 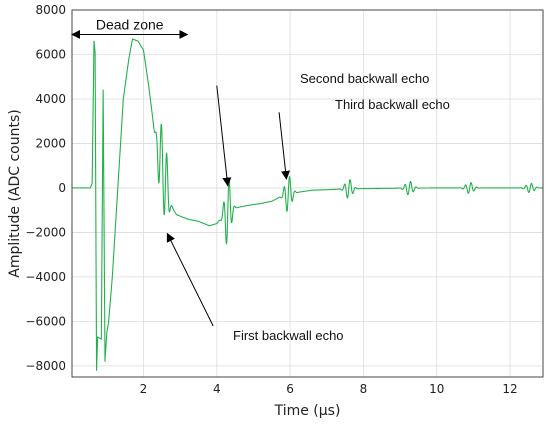 I want to click on x-tick-label: 6, so click(x=290, y=389).